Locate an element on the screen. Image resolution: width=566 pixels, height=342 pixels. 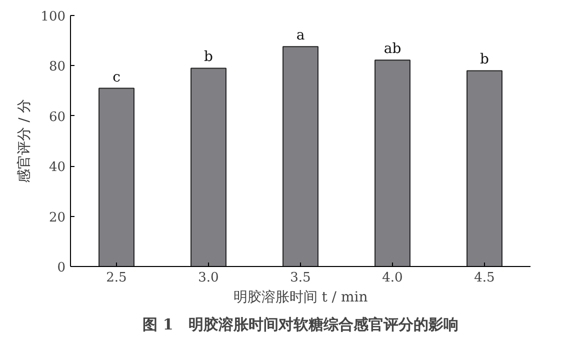
annotation: c is located at coordinates (116, 77).